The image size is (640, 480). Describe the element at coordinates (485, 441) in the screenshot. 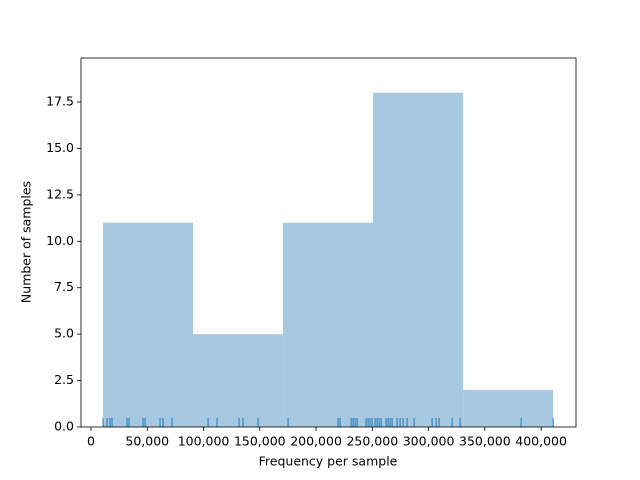

I see `x-tick-label: 350,000` at that location.